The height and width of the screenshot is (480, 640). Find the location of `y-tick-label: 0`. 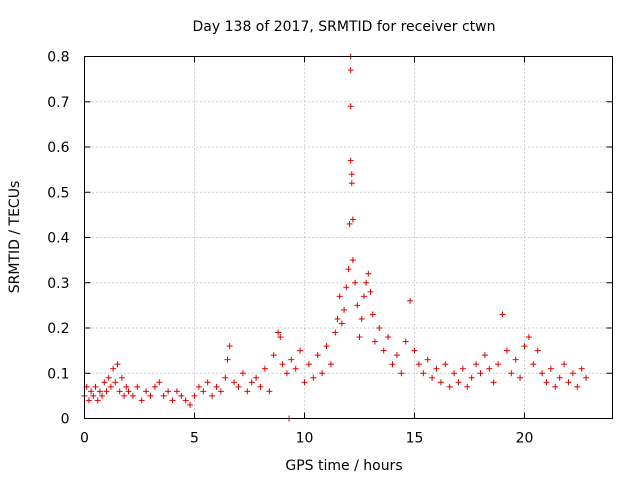

y-tick-label: 0 is located at coordinates (65, 420).